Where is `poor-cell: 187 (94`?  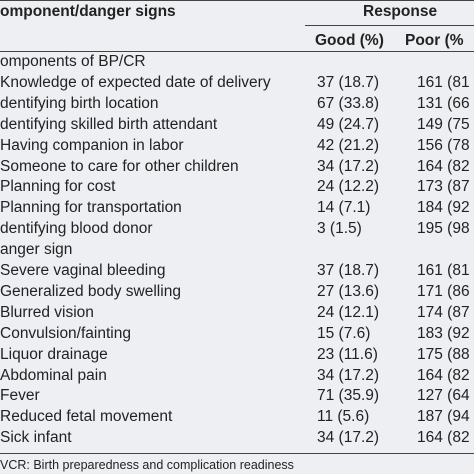
poor-cell: 187 (94 is located at coordinates (443, 417).